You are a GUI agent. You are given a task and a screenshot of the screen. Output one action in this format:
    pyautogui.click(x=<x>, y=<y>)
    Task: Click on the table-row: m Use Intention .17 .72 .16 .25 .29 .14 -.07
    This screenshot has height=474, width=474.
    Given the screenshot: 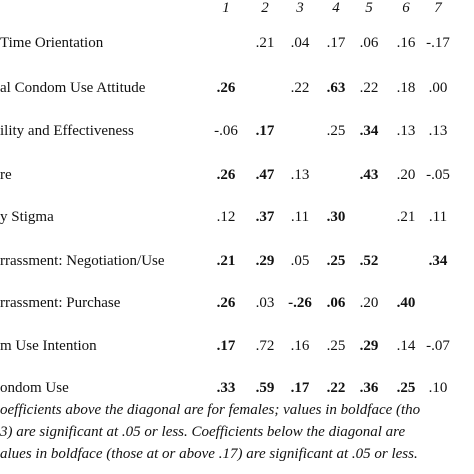 What is the action you would take?
    pyautogui.click(x=237, y=346)
    